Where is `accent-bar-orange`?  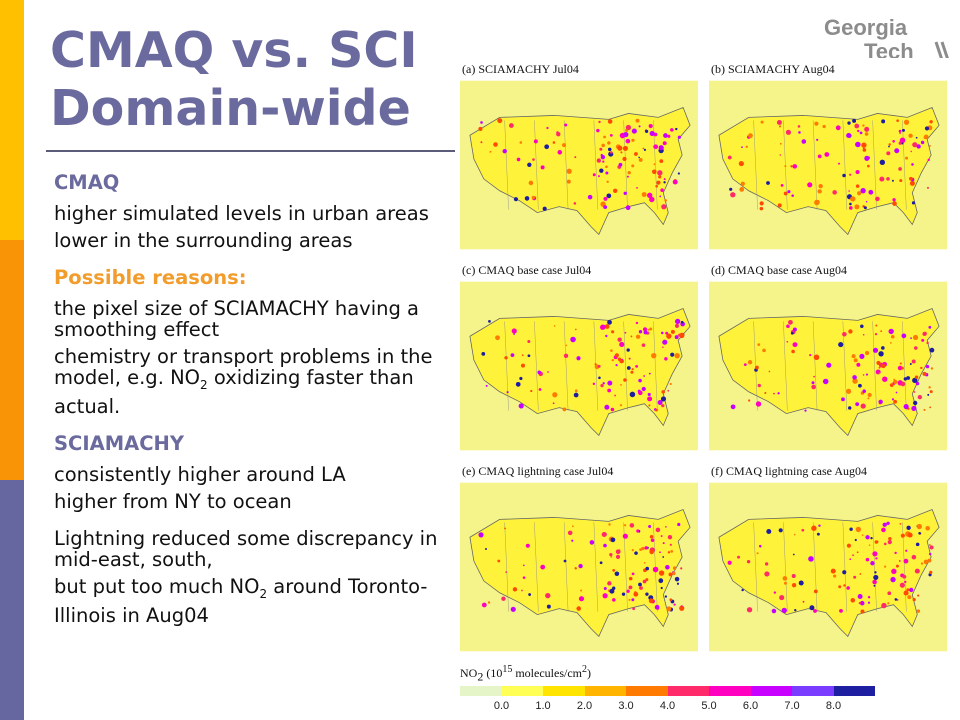 accent-bar-orange is located at coordinates (12, 360).